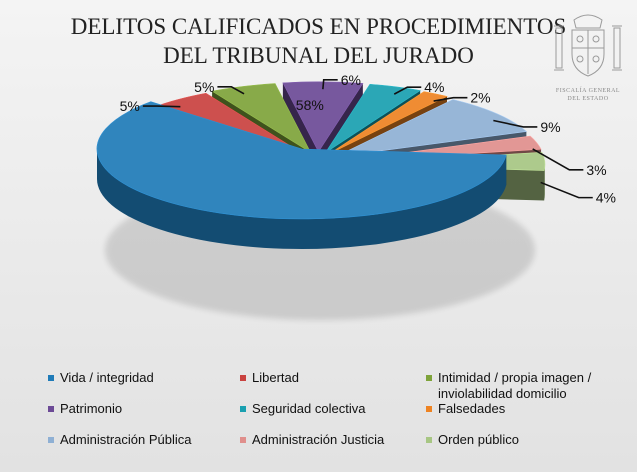  I want to click on data-label-libertad: 5%, so click(130, 106).